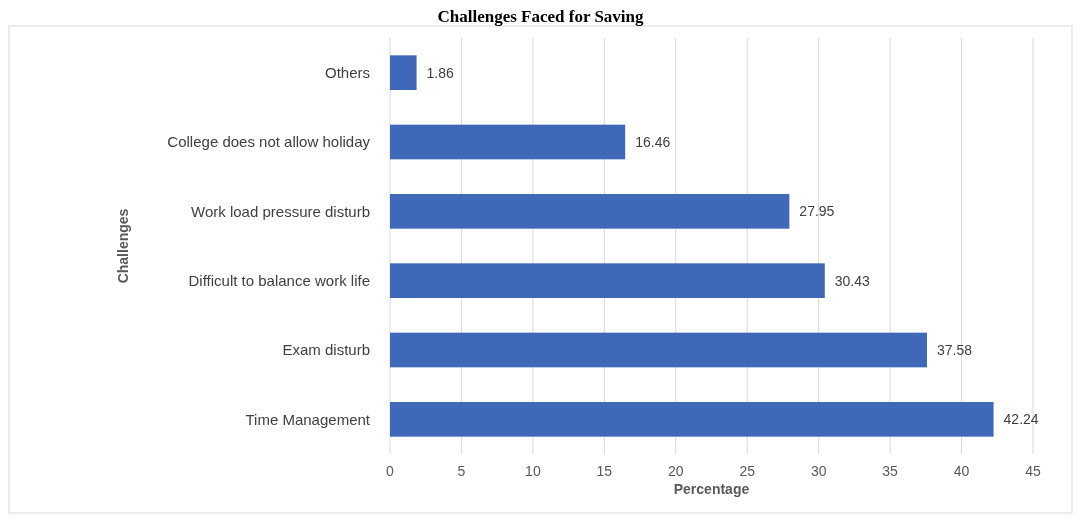 This screenshot has width=1081, height=522. I want to click on x-tick-label: 30, so click(818, 471).